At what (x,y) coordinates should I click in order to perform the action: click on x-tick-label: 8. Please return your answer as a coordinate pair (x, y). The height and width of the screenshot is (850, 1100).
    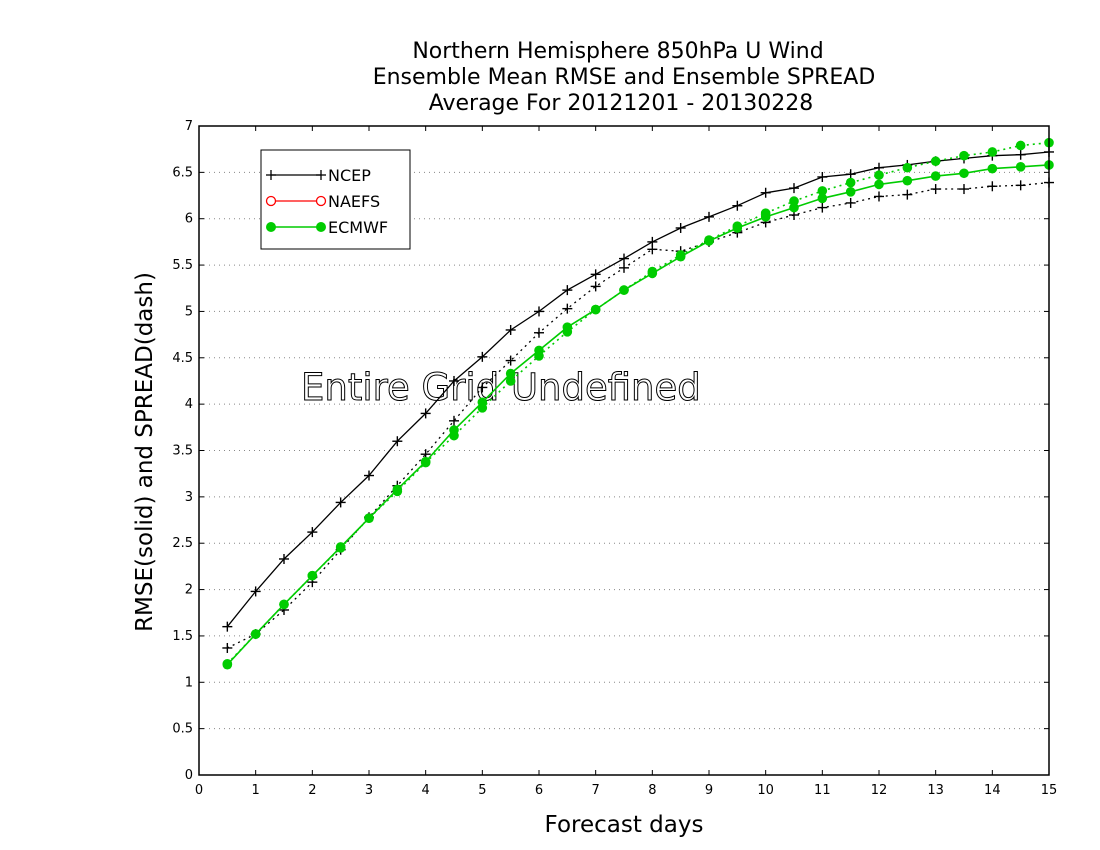
    Looking at the image, I should click on (652, 790).